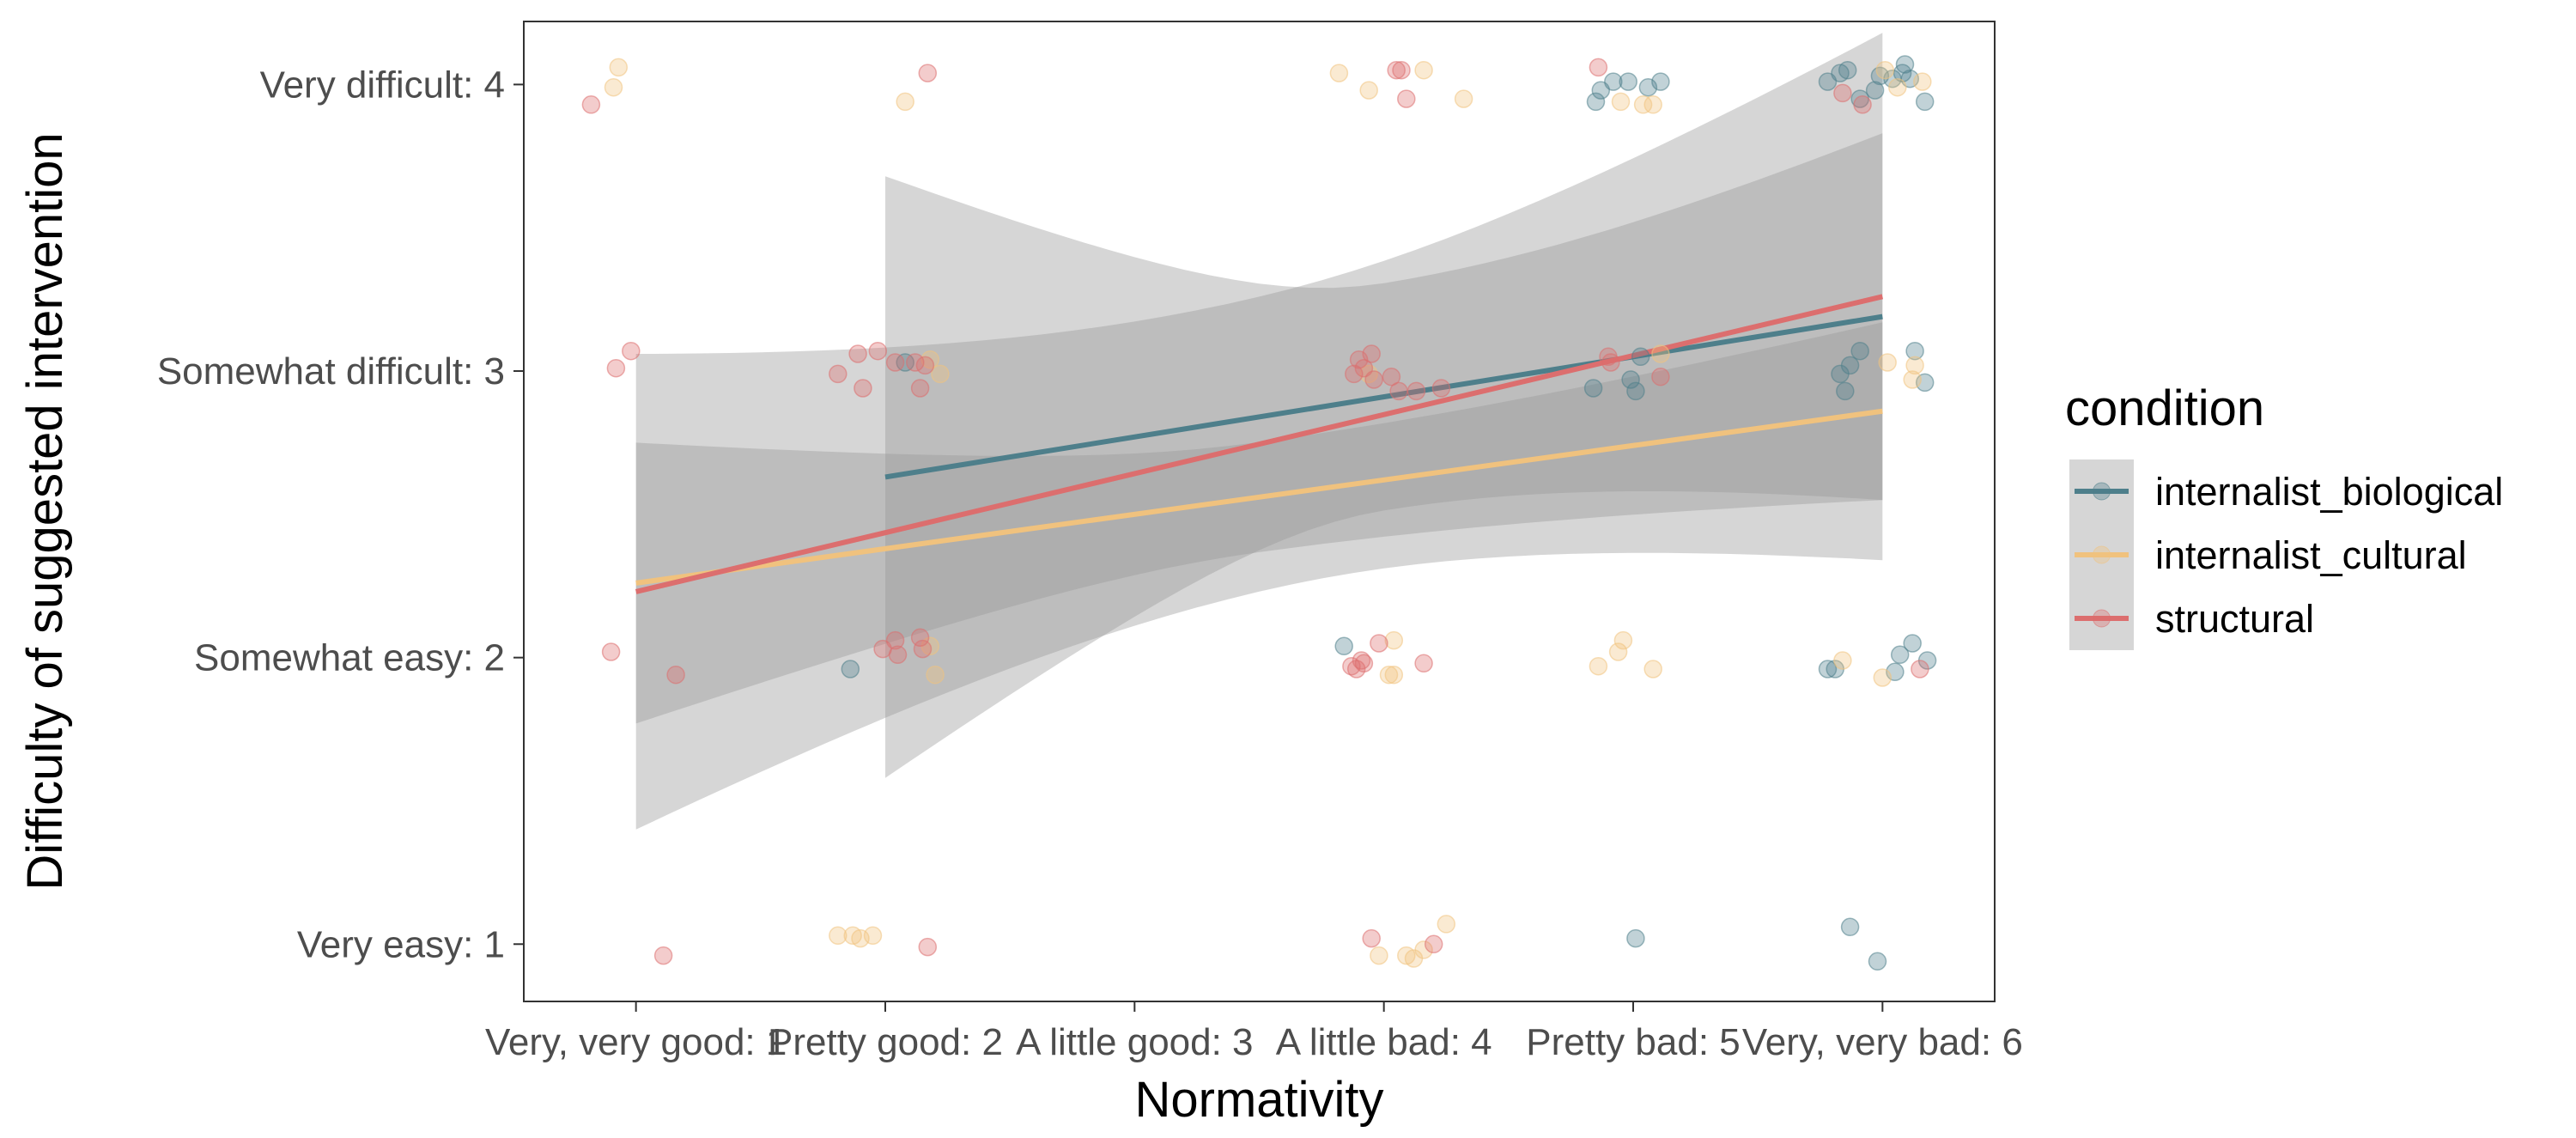  What do you see at coordinates (2311, 555) in the screenshot?
I see `legend-label: internalist_cultural` at bounding box center [2311, 555].